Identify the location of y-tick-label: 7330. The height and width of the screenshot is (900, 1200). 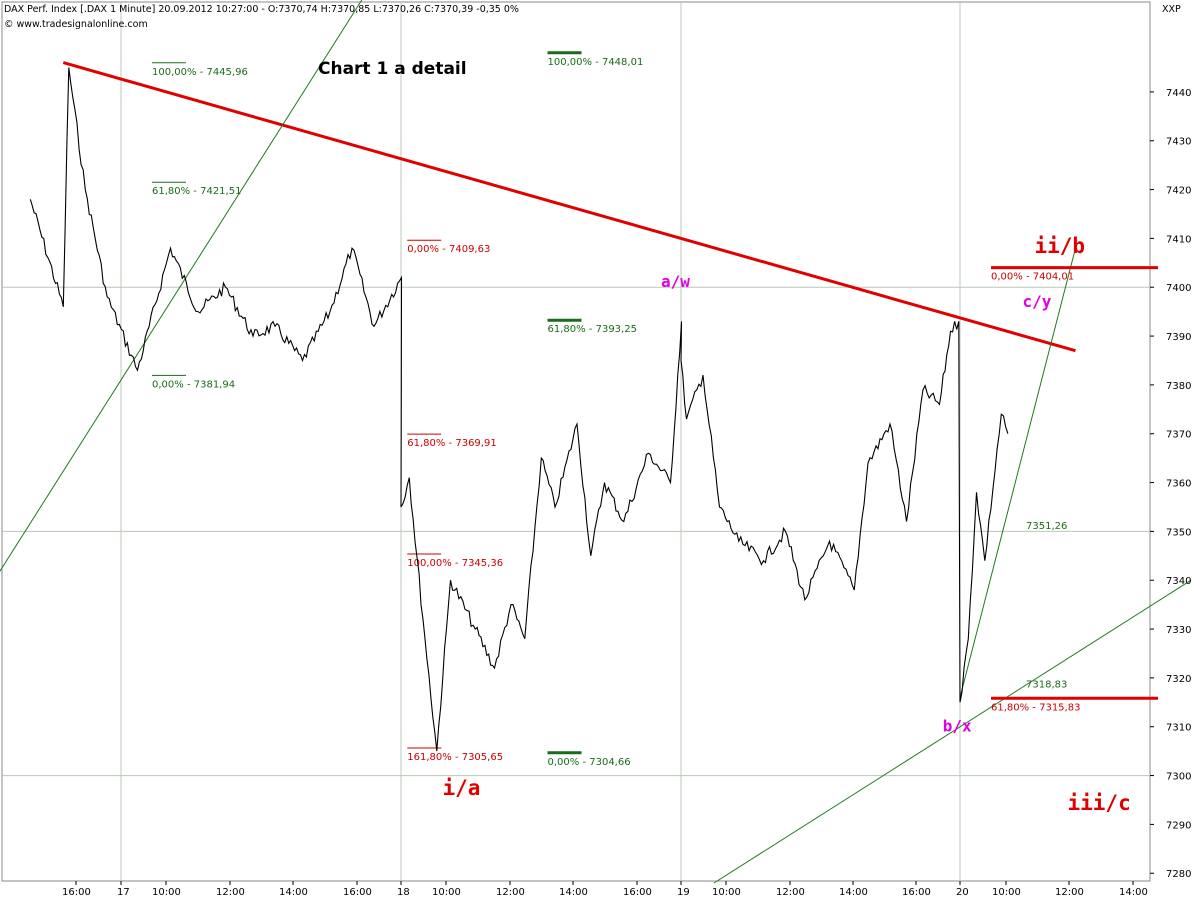
(1178, 630).